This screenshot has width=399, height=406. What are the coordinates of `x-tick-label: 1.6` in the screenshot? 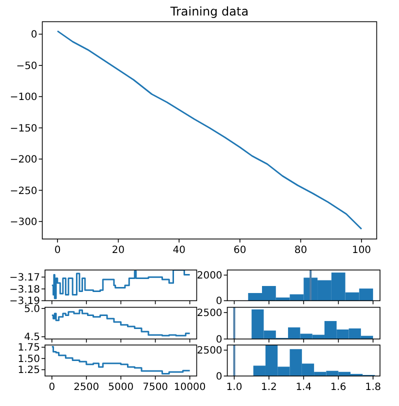 It's located at (338, 387).